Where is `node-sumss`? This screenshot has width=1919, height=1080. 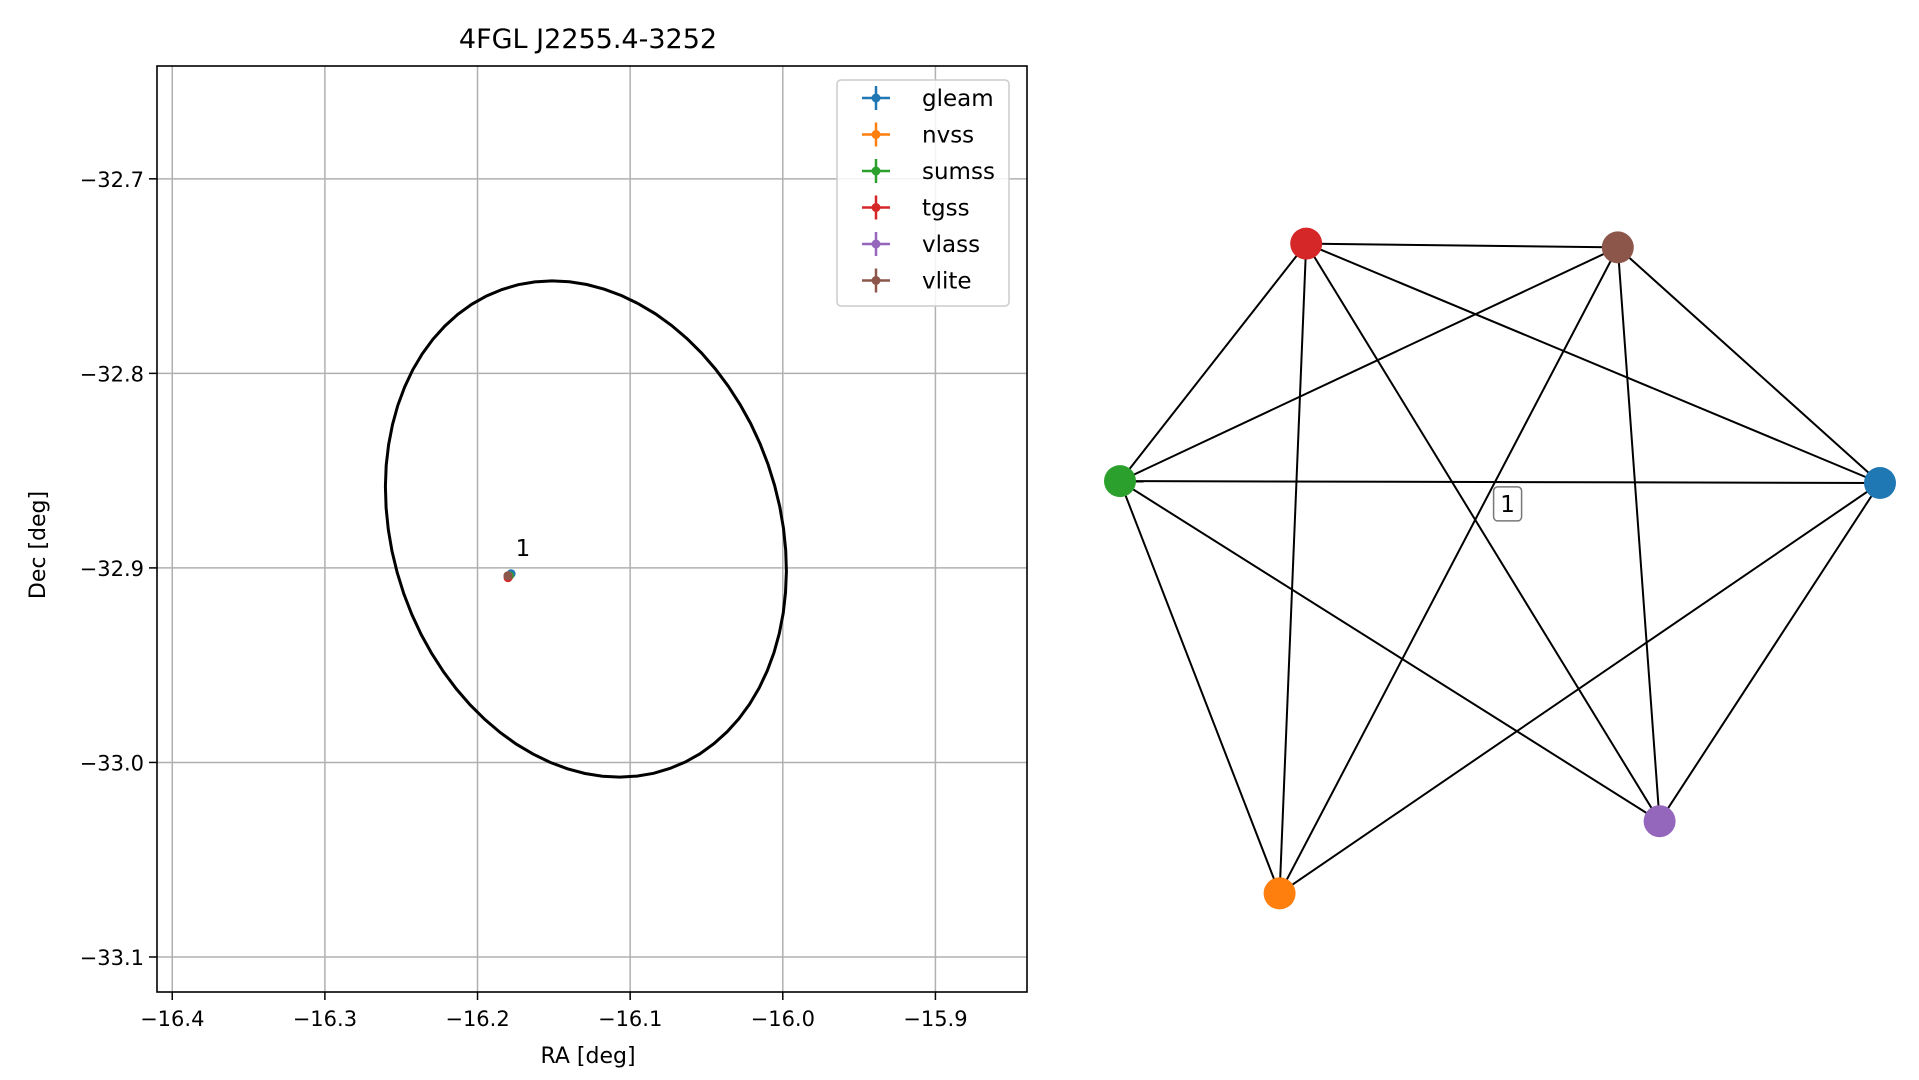 node-sumss is located at coordinates (1120, 481).